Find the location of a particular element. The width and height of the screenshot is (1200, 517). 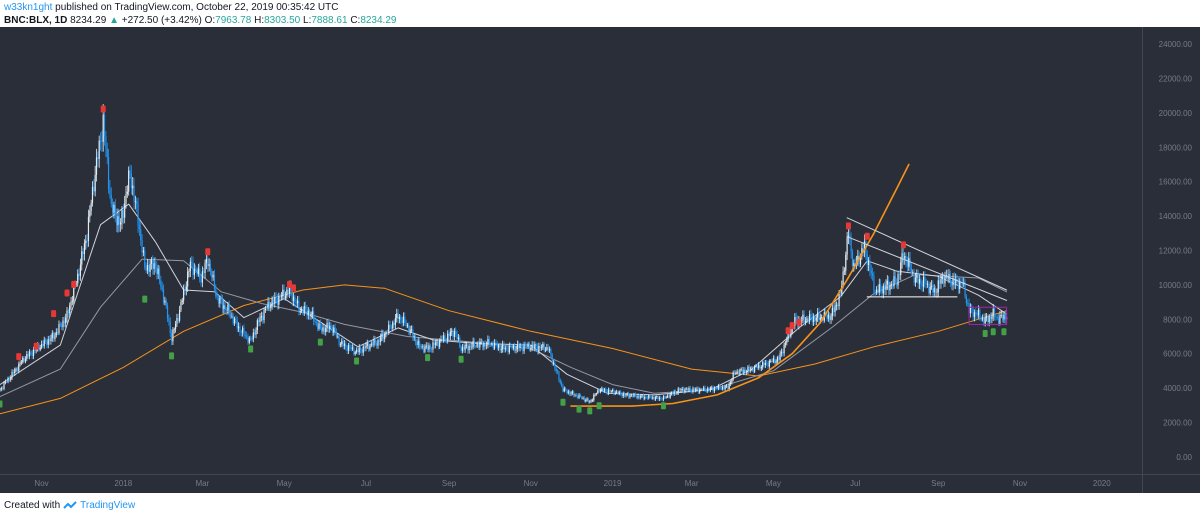

price-change: +272.50 (+3.42%) is located at coordinates (161, 20).